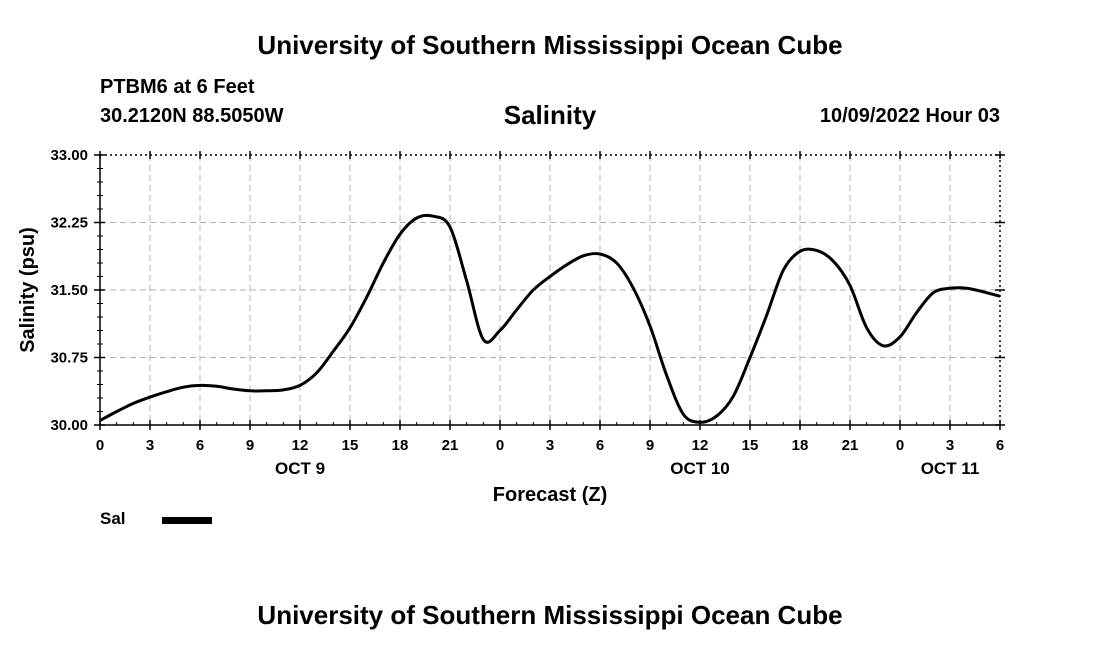 This screenshot has width=1100, height=650. What do you see at coordinates (69, 155) in the screenshot?
I see `y-tick-label: 33.00` at bounding box center [69, 155].